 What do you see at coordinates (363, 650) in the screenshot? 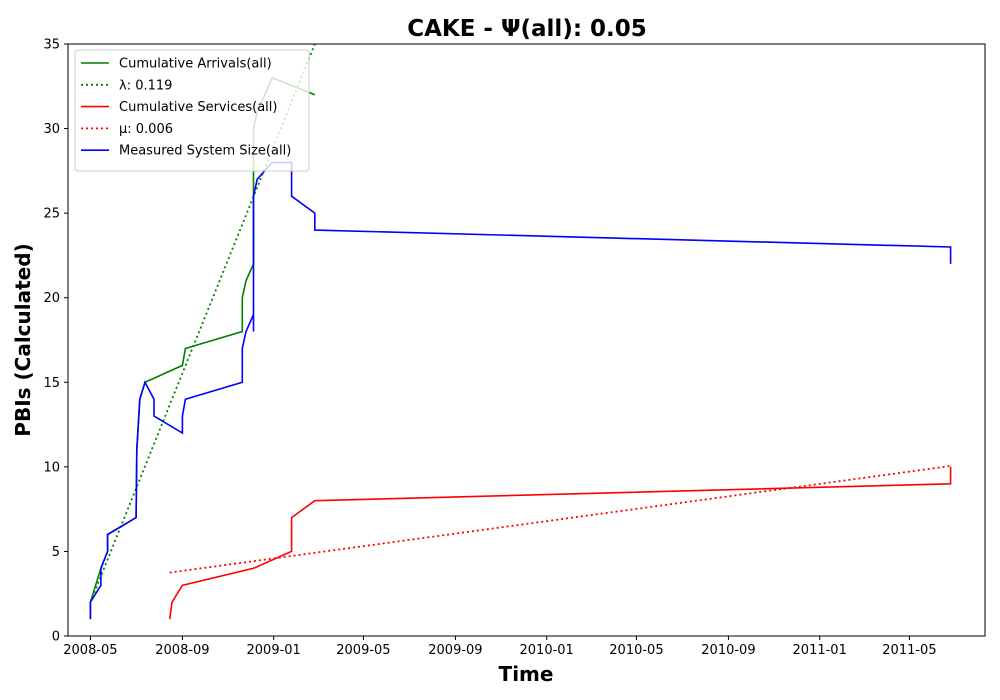
I see `x-tick-label: 2009-05` at bounding box center [363, 650].